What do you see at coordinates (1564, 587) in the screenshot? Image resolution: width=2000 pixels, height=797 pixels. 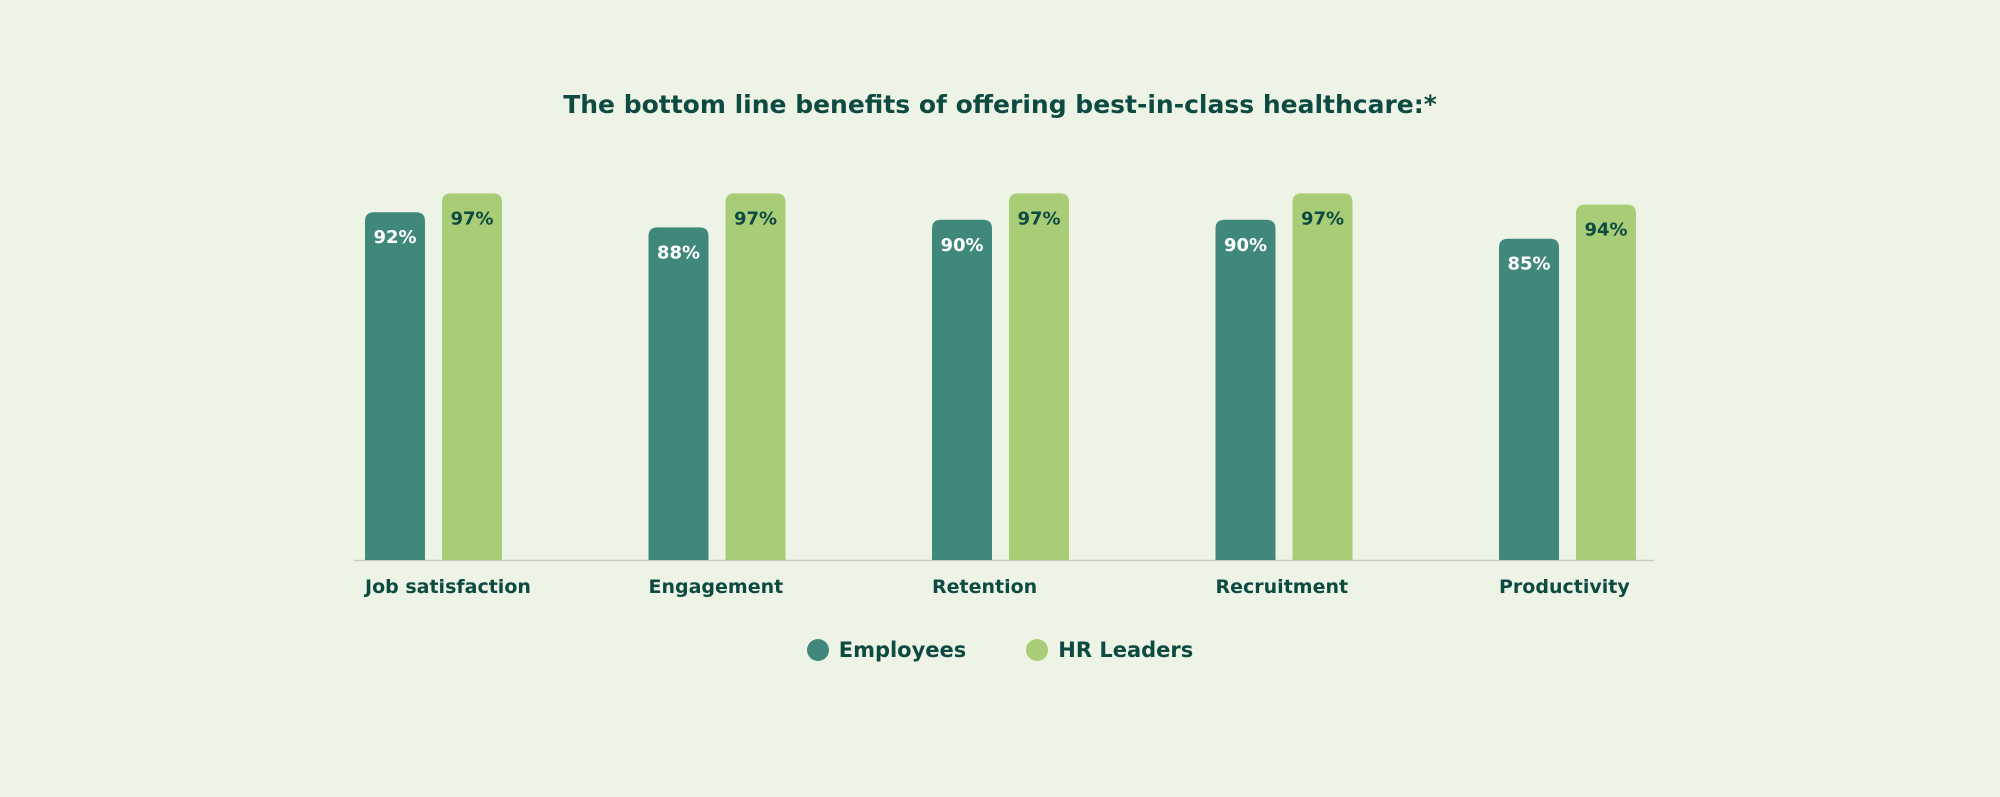 I see `category-label-productivity: Productivity` at bounding box center [1564, 587].